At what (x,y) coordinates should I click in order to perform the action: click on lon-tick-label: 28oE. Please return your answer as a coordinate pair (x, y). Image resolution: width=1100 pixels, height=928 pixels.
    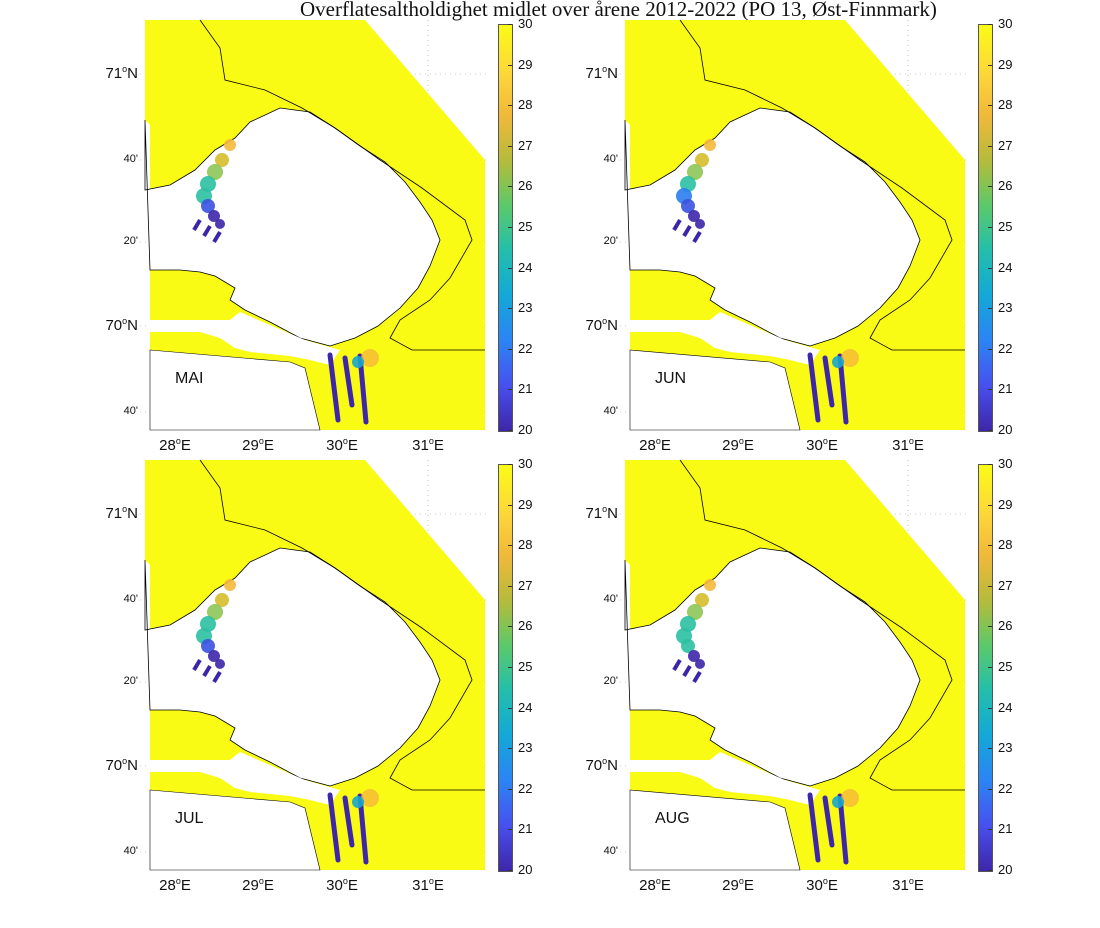
    Looking at the image, I should click on (655, 445).